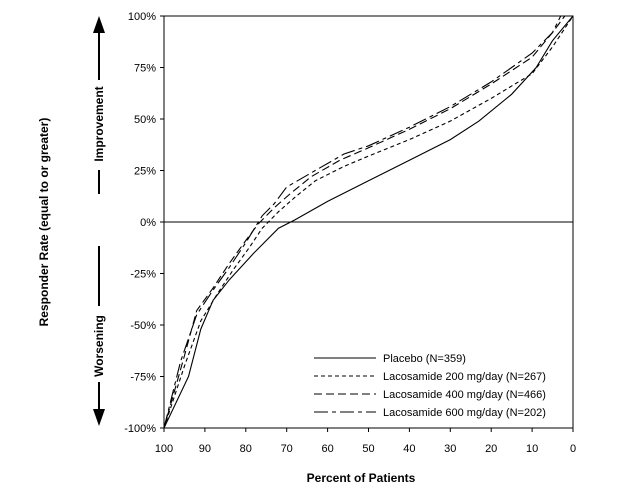 The image size is (624, 489). I want to click on improvement-indicator: Improvement, so click(99, 105).